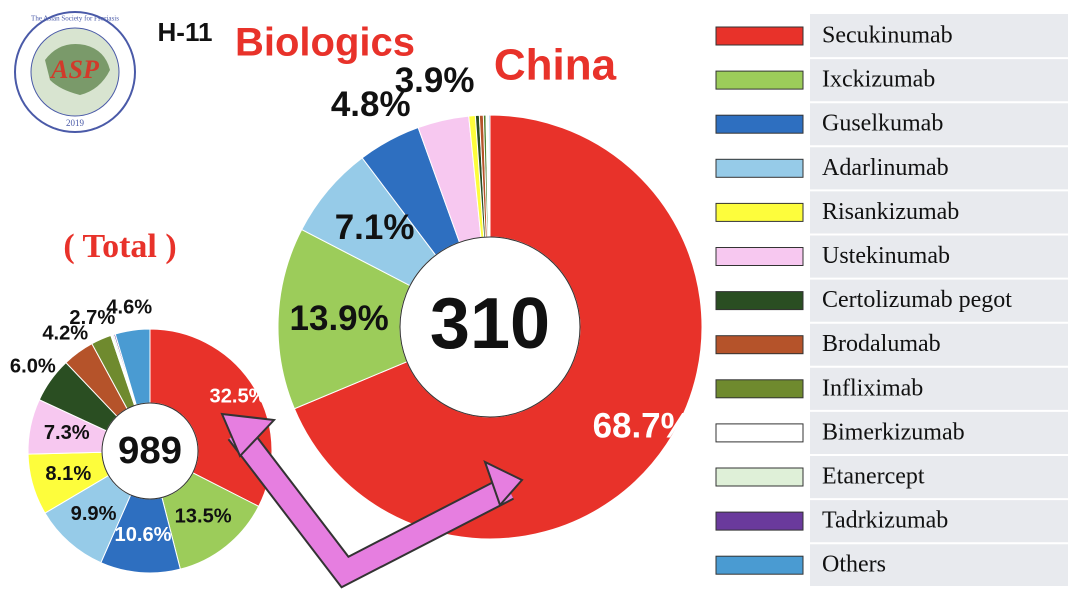 The height and width of the screenshot is (600, 1080). I want to click on value-label: 68.7%, so click(642, 426).